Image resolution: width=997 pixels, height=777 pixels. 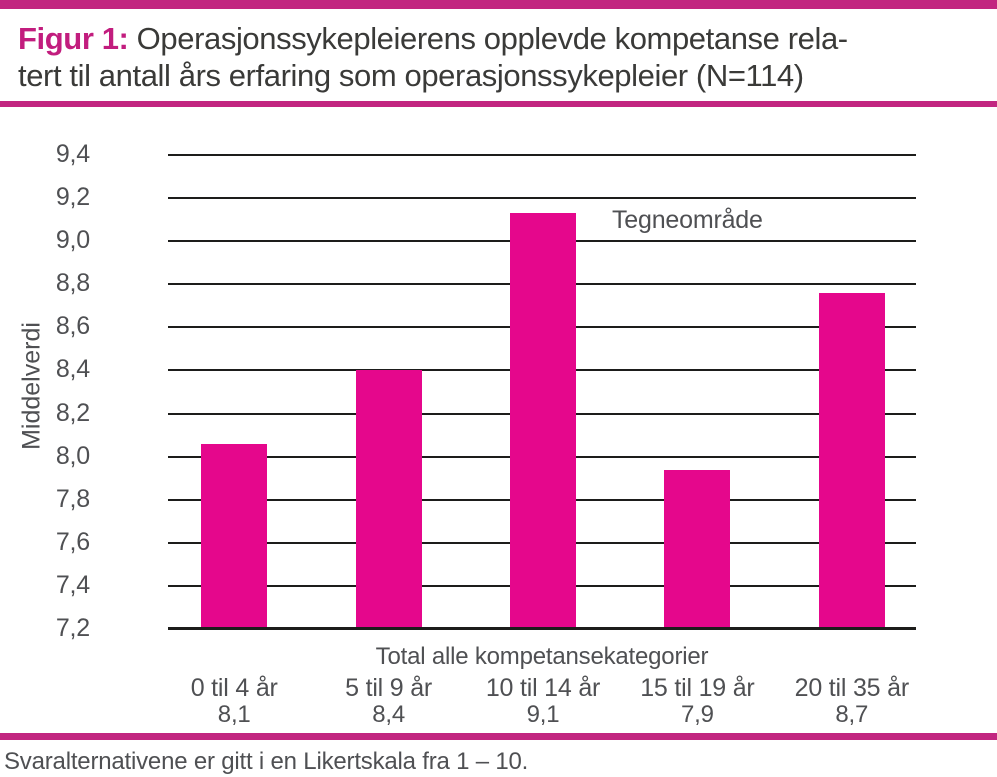 I want to click on y-tick-label: 7,6, so click(x=72, y=541).